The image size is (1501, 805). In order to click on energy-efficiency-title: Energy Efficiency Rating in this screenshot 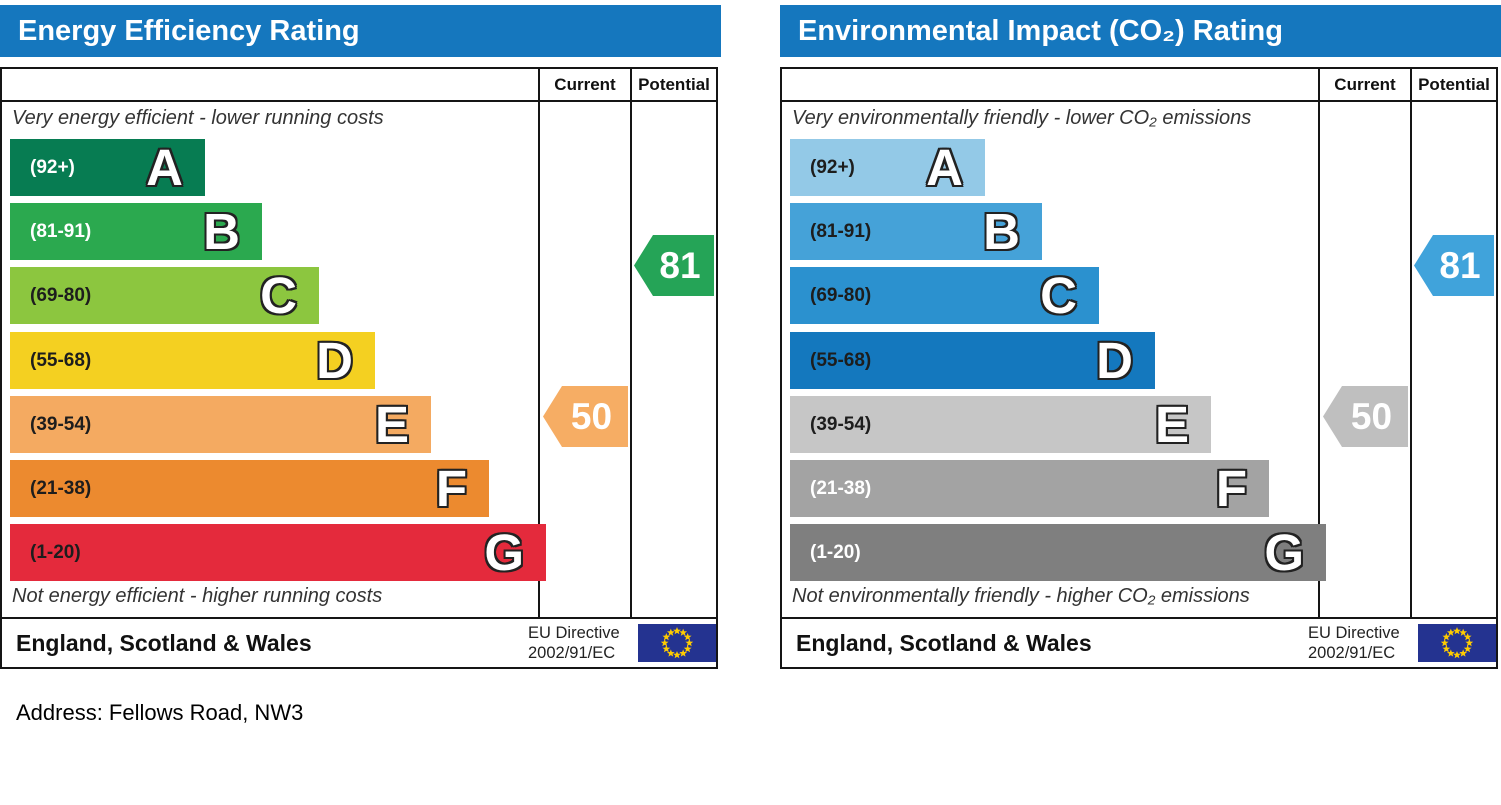, I will do `click(360, 31)`.